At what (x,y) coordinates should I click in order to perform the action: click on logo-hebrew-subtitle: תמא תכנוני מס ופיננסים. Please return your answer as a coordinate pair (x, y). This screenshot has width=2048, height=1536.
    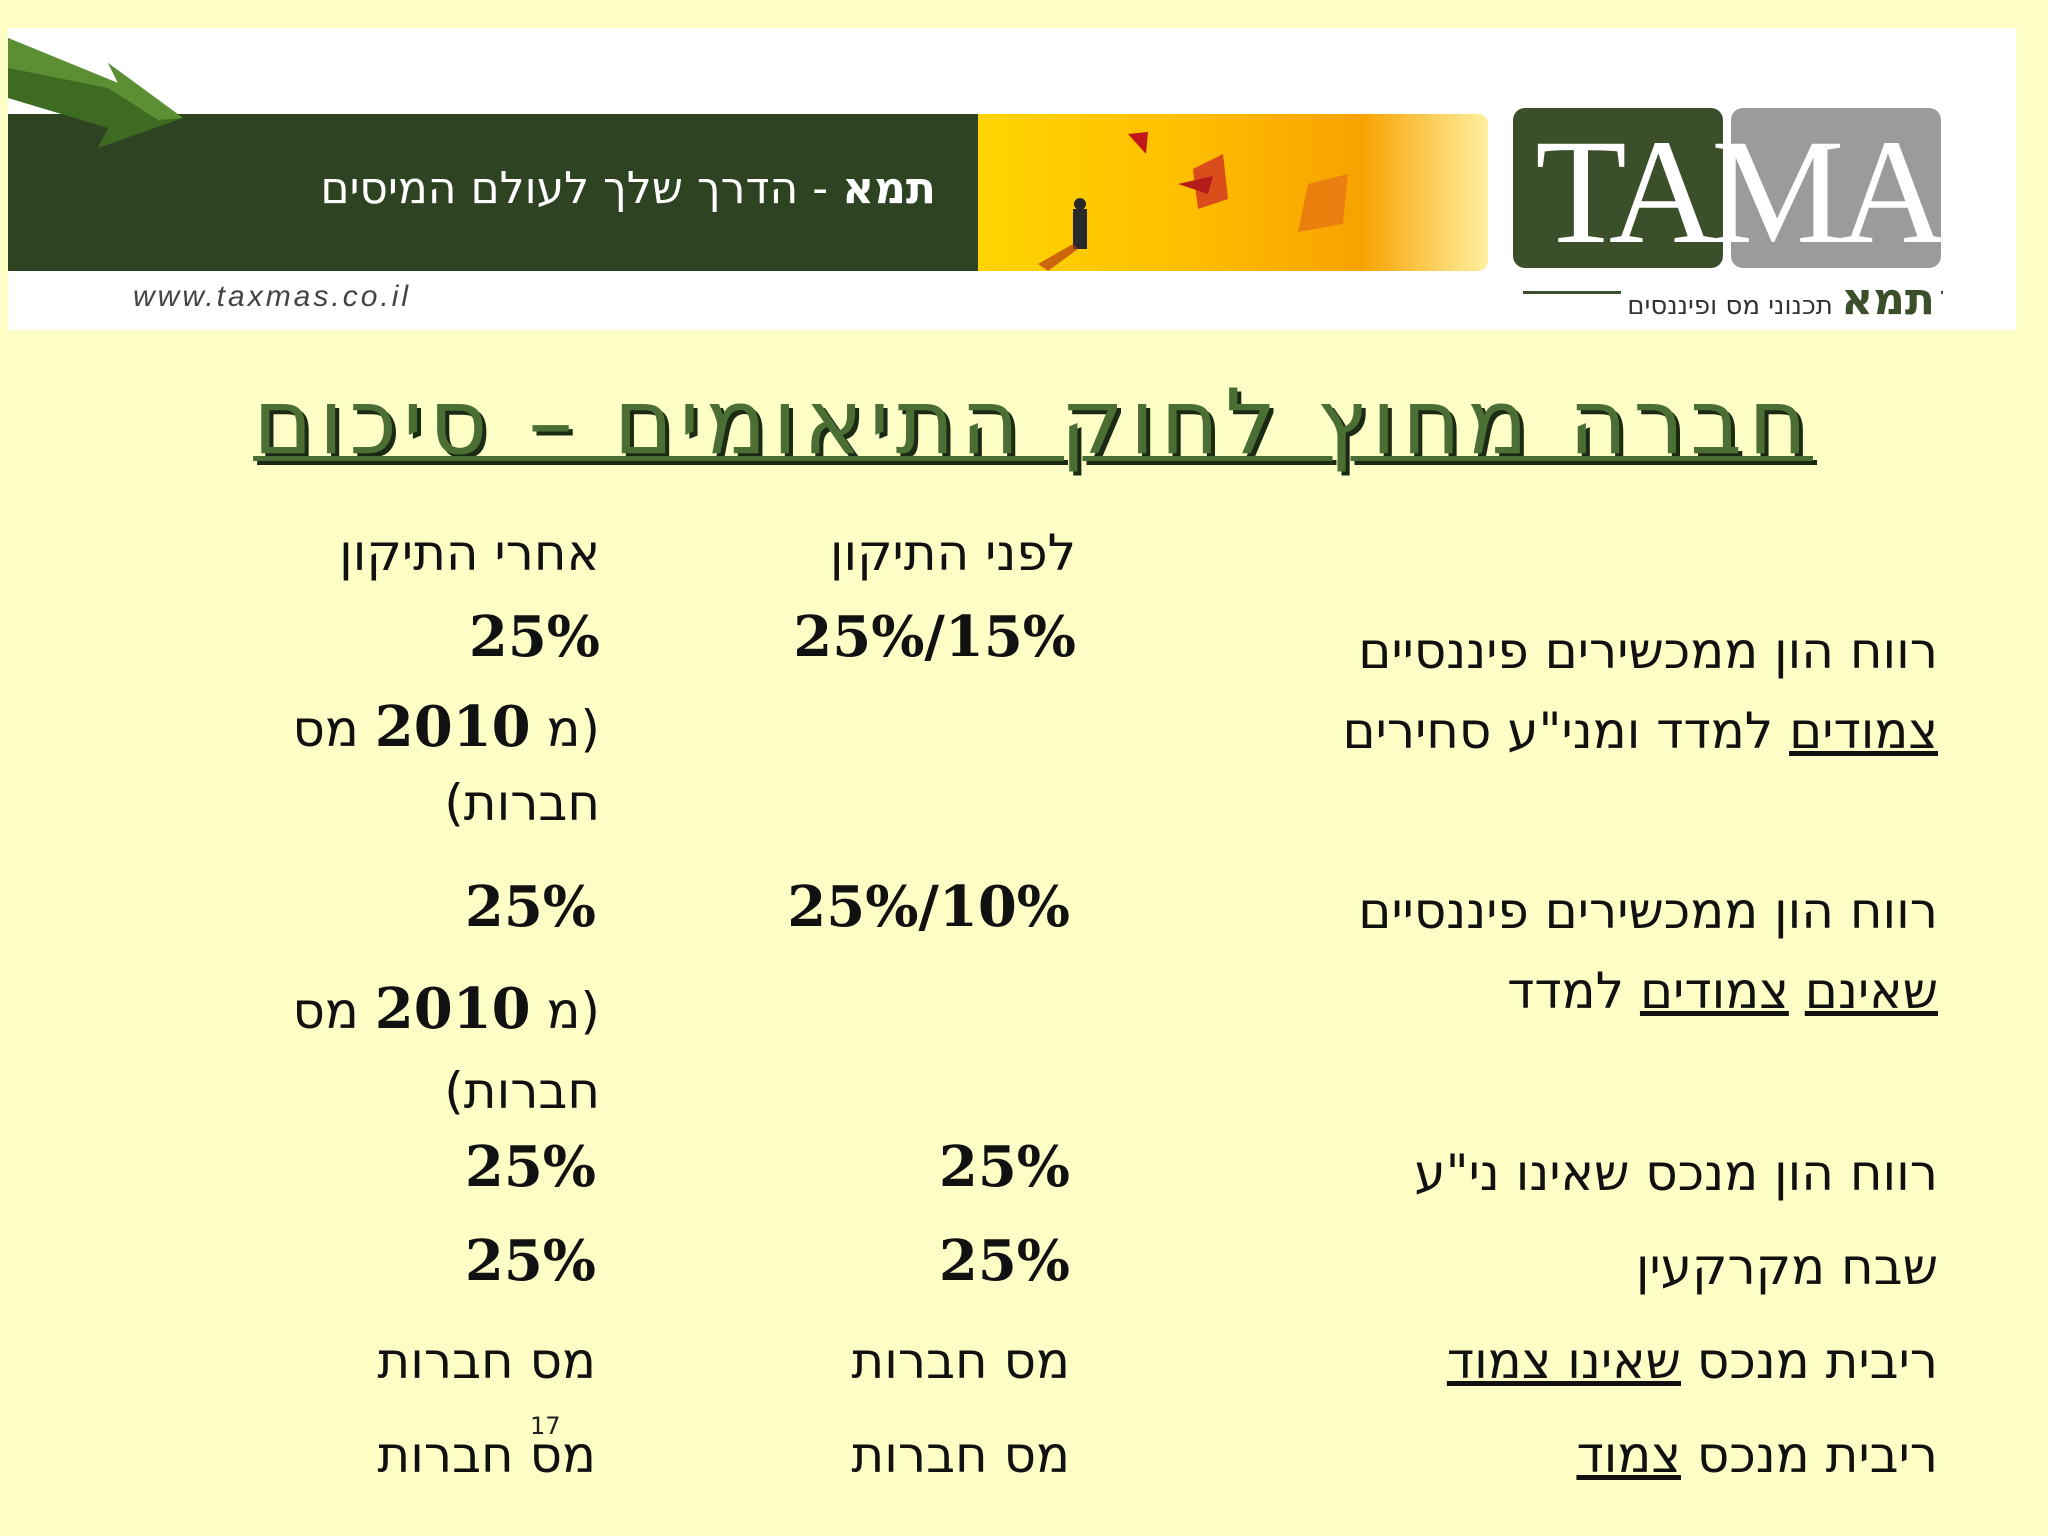
    Looking at the image, I should click on (1781, 299).